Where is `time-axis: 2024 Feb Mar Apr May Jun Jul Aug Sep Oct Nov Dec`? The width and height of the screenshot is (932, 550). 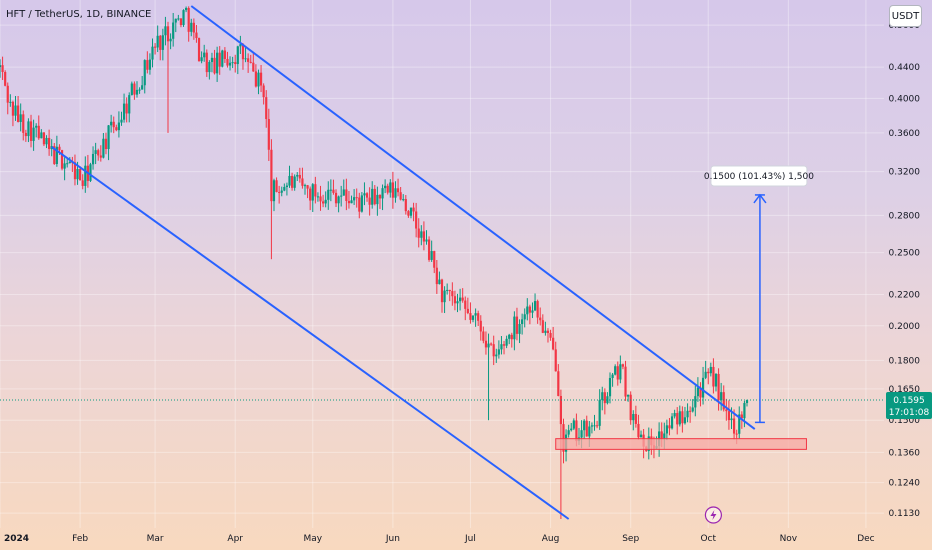 time-axis: 2024 Feb Mar Apr May Jun Jul Aug Sep Oct Nov Dec is located at coordinates (439, 539).